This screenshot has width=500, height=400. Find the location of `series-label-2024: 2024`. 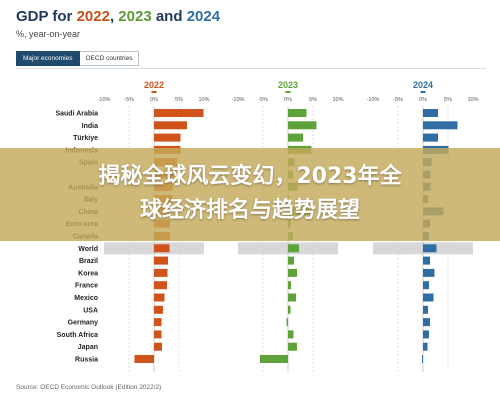

series-label-2024: 2024 is located at coordinates (423, 85).